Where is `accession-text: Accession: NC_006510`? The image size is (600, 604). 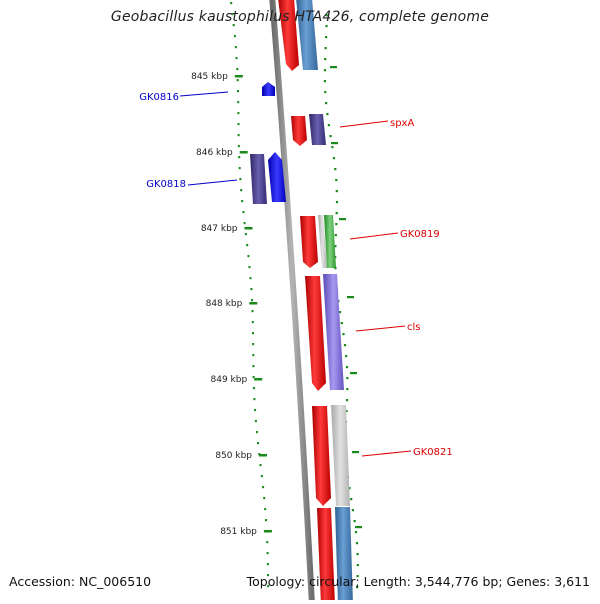
accession-text: Accession: NC_006510 is located at coordinates (80, 581).